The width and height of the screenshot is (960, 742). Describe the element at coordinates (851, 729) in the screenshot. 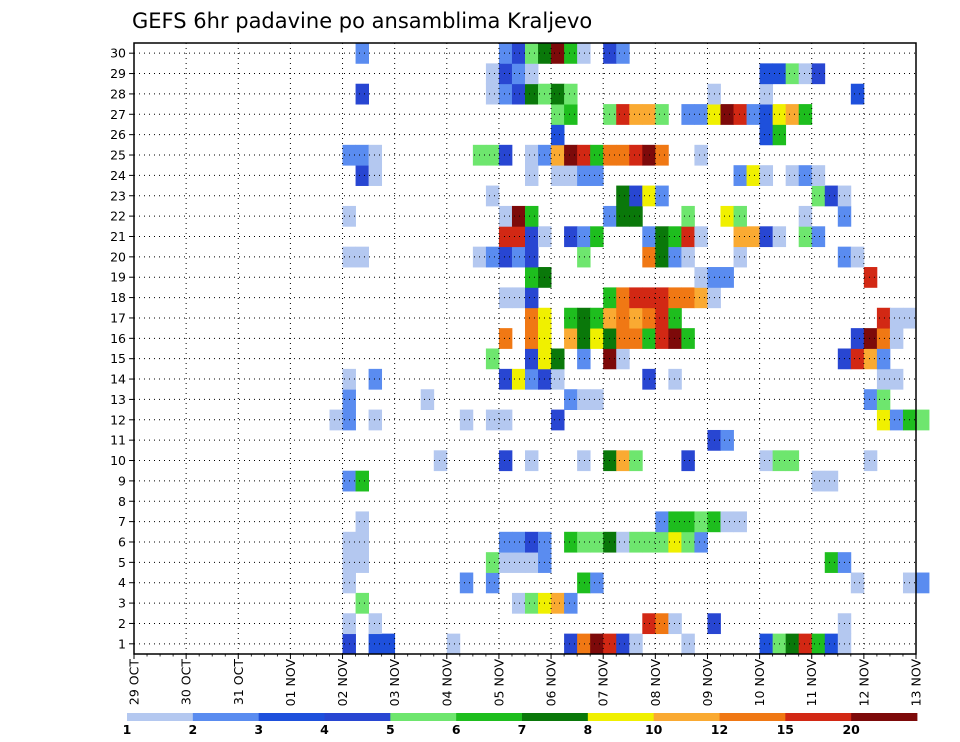

I see `legend-label: 20` at that location.